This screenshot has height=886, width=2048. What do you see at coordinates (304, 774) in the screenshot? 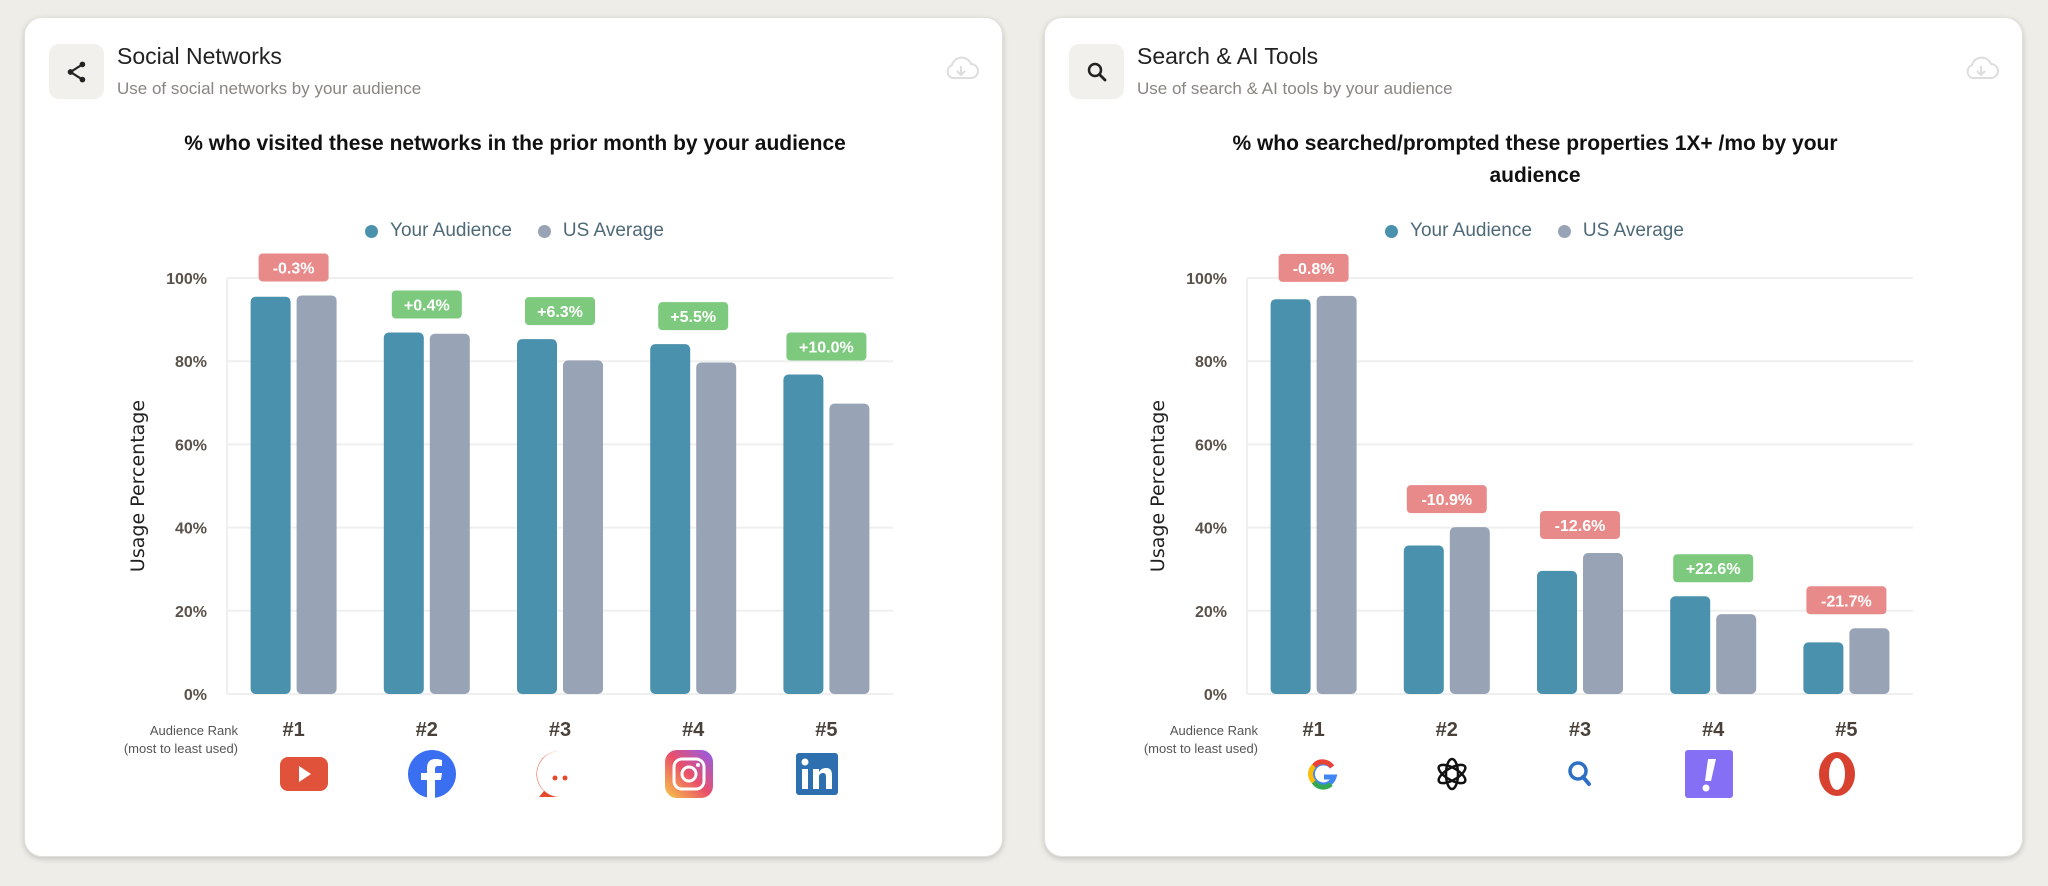
I see `youtube-logo` at bounding box center [304, 774].